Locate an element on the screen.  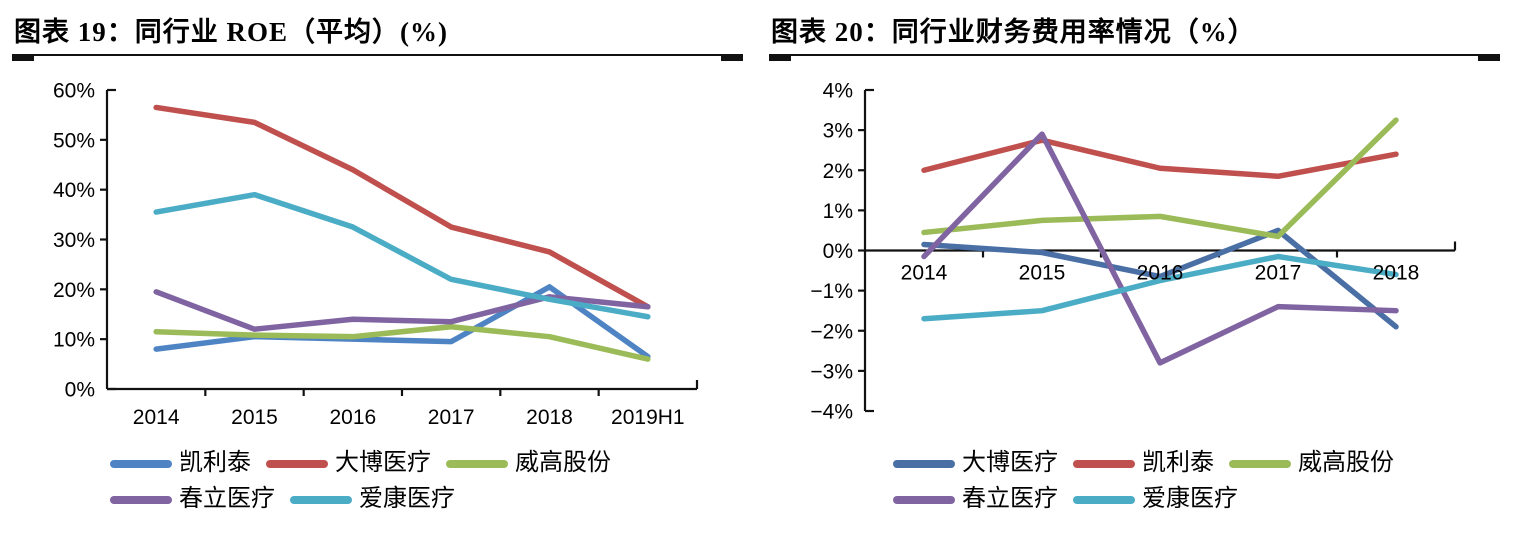
y-tick-label: −2% is located at coordinates (831, 331).